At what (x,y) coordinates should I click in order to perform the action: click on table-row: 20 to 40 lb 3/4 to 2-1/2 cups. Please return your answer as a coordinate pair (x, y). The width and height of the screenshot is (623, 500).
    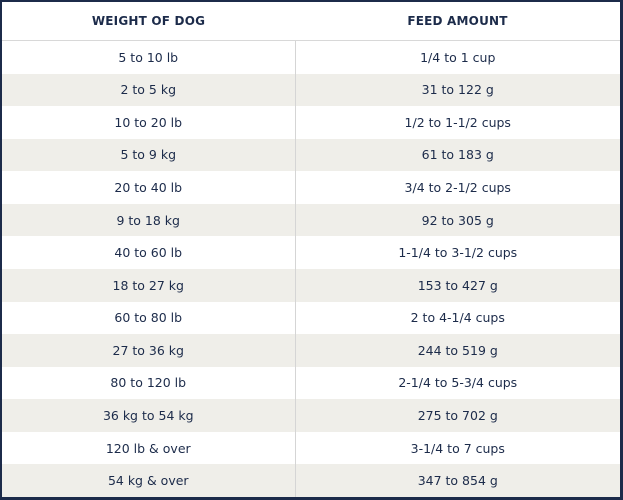
    Looking at the image, I should click on (311, 187).